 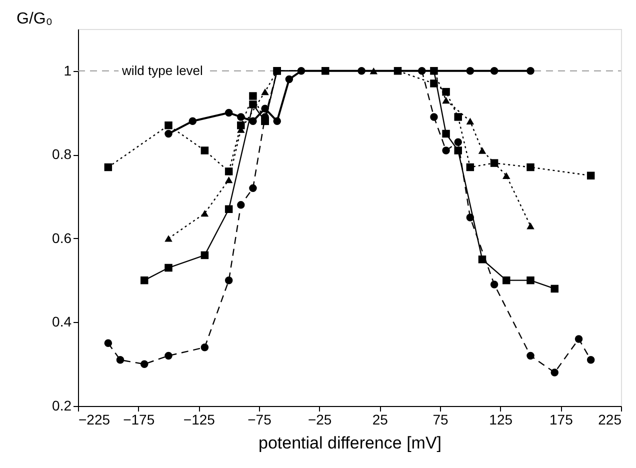 What do you see at coordinates (62, 154) in the screenshot?
I see `y-tick-label: 0.8` at bounding box center [62, 154].